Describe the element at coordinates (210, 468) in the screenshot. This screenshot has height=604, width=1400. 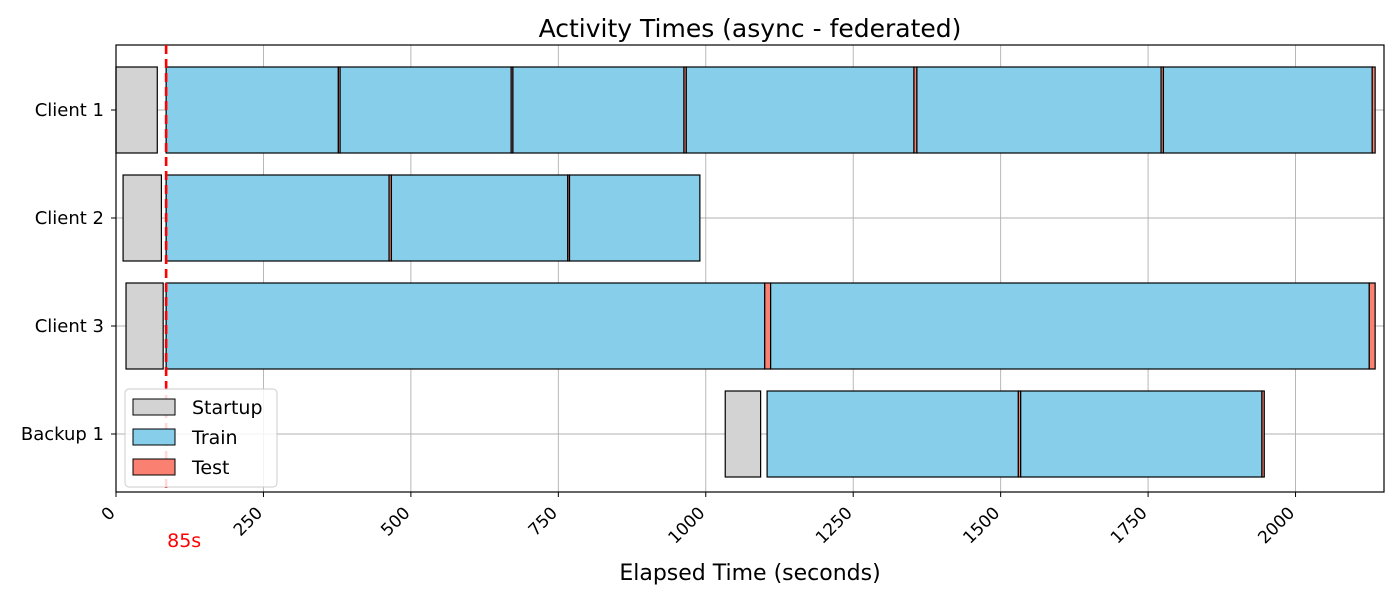
I see `legend-label: Test` at that location.